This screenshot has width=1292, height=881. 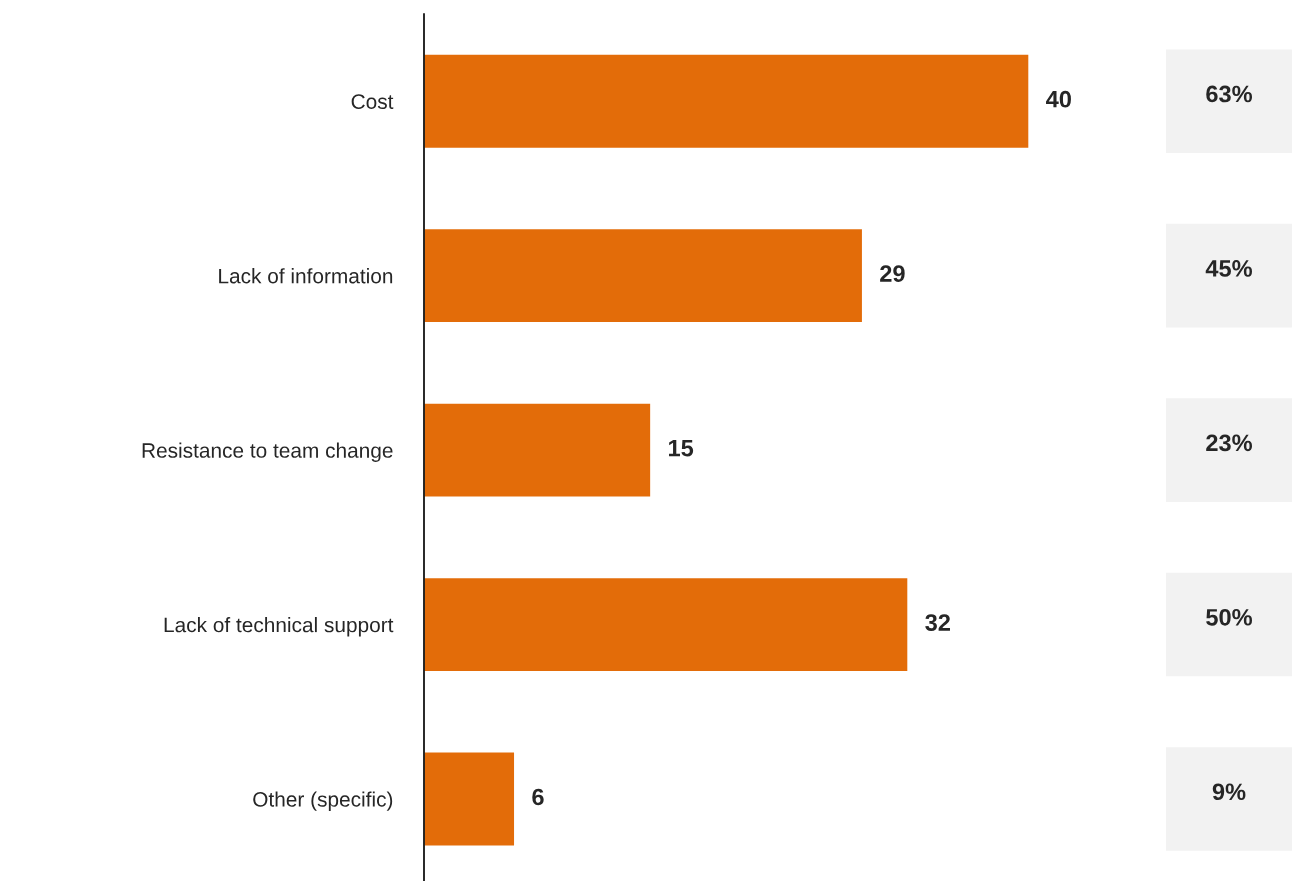 What do you see at coordinates (267, 452) in the screenshot?
I see `y-tick-label: Resistance to team change` at bounding box center [267, 452].